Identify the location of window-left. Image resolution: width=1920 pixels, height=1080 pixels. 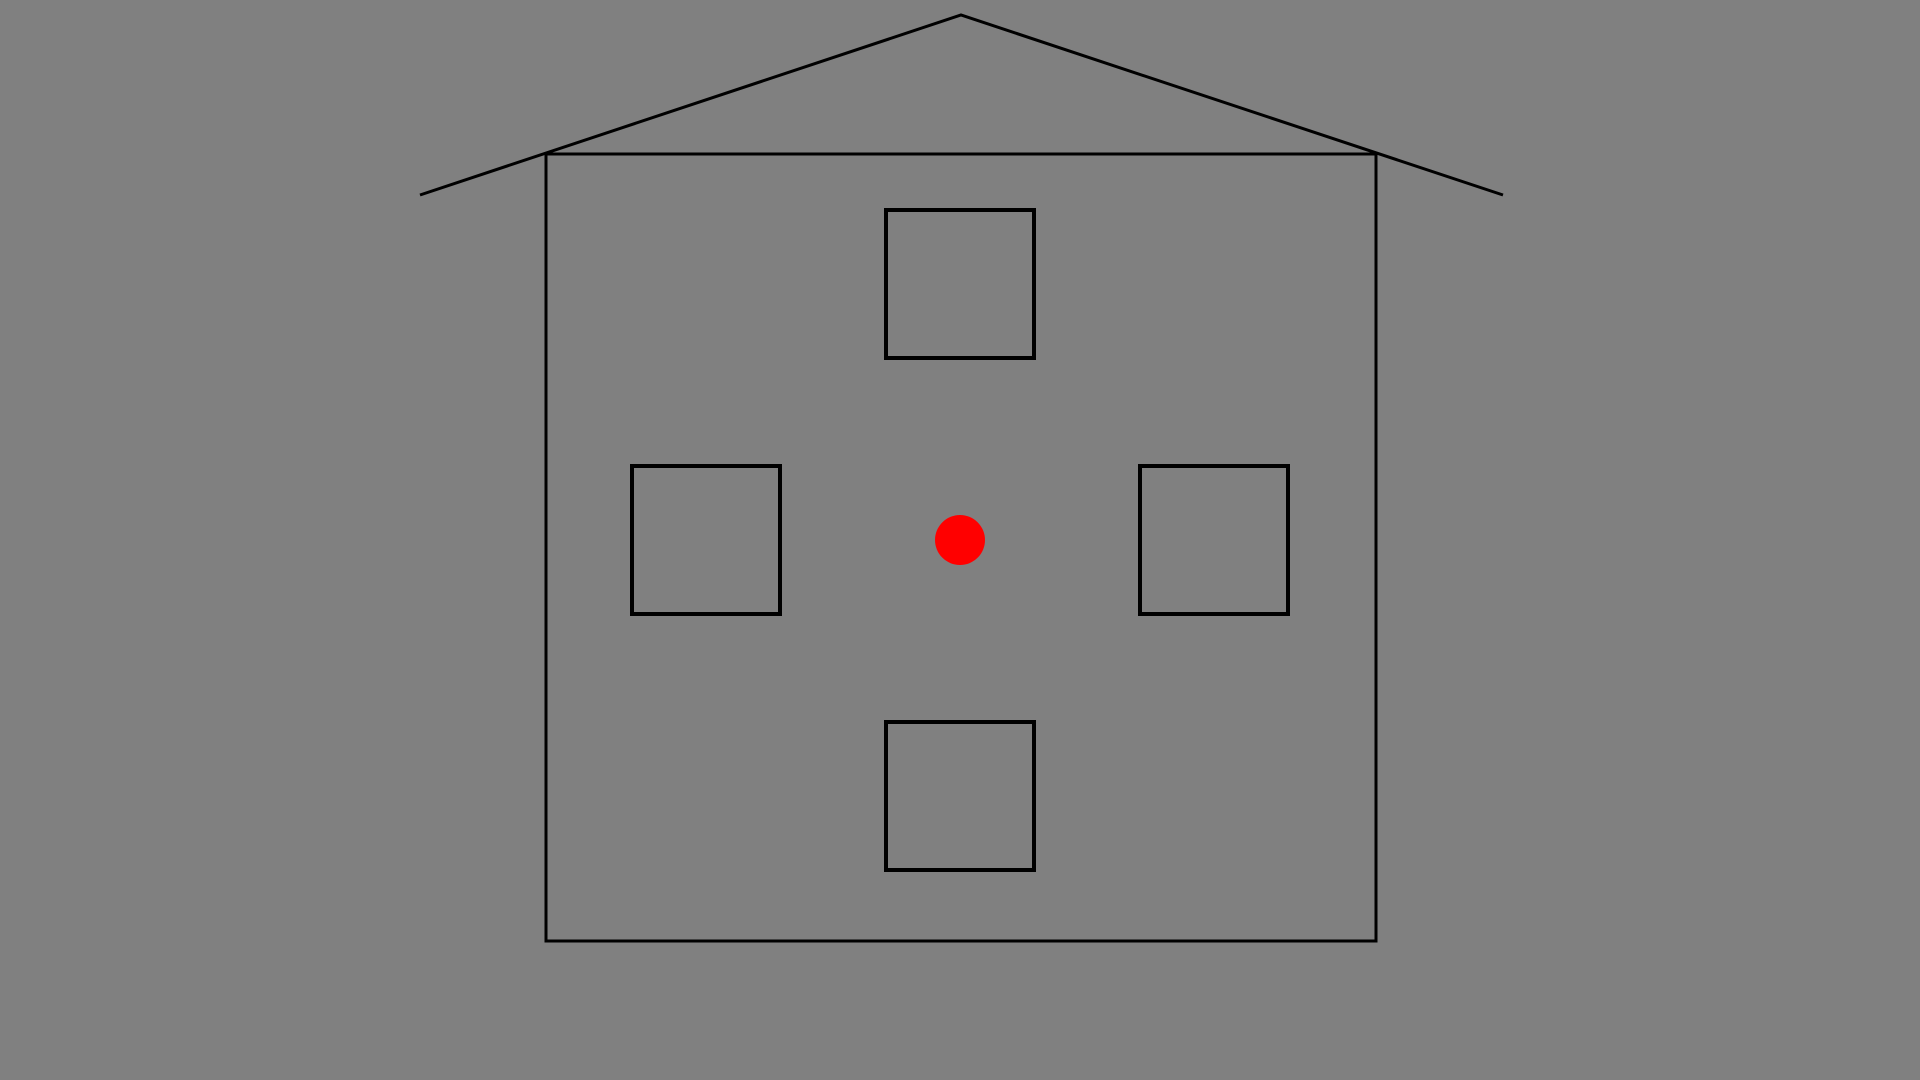
(706, 540).